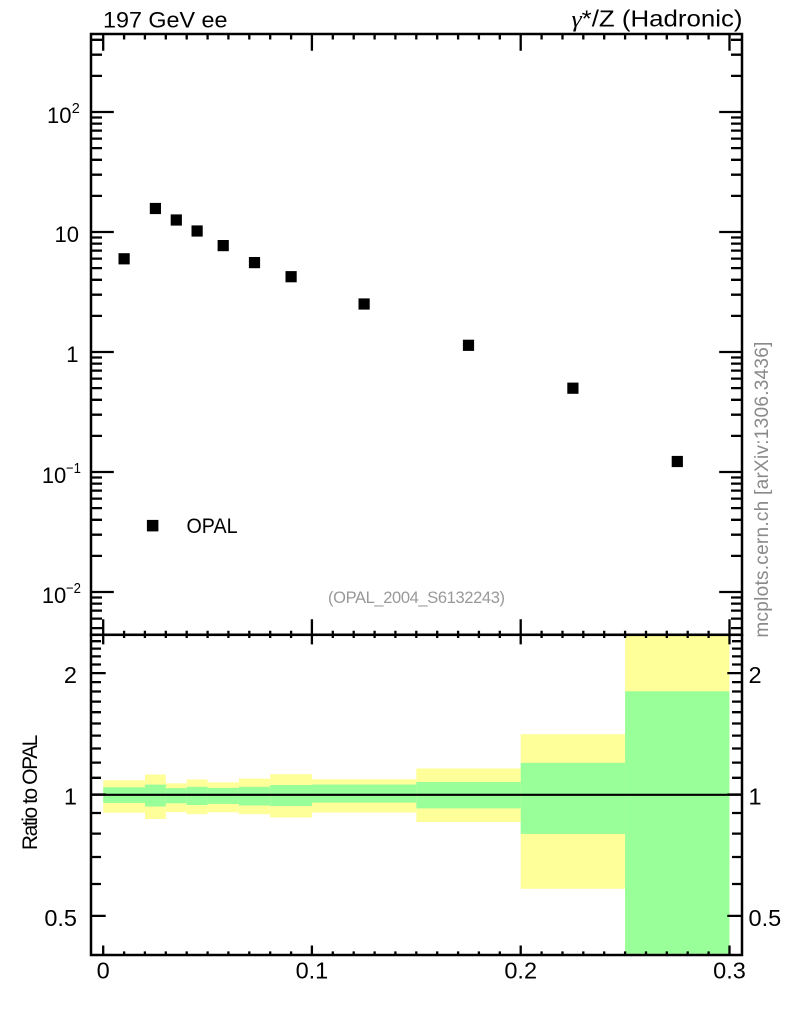  Describe the element at coordinates (416, 598) in the screenshot. I see `svg-text: (OPAL_2004_S6132243)` at that location.